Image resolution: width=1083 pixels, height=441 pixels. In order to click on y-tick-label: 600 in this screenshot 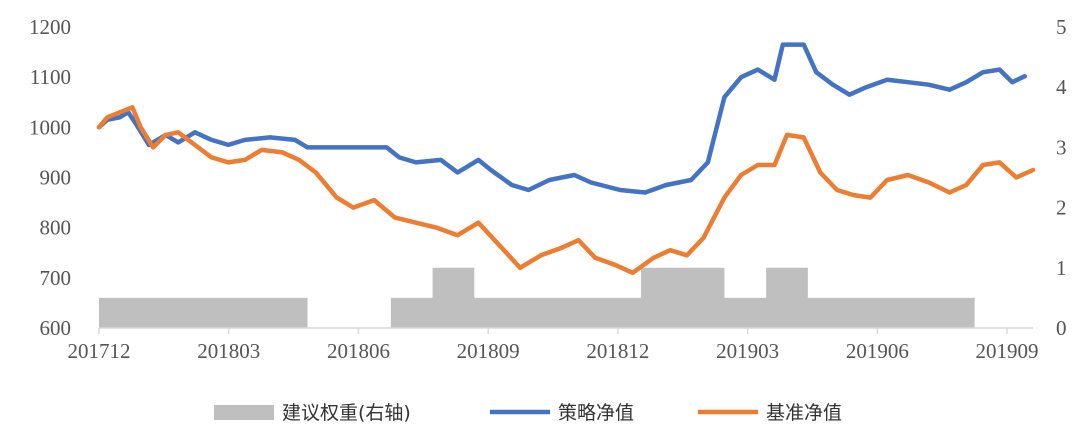, I will do `click(56, 328)`.